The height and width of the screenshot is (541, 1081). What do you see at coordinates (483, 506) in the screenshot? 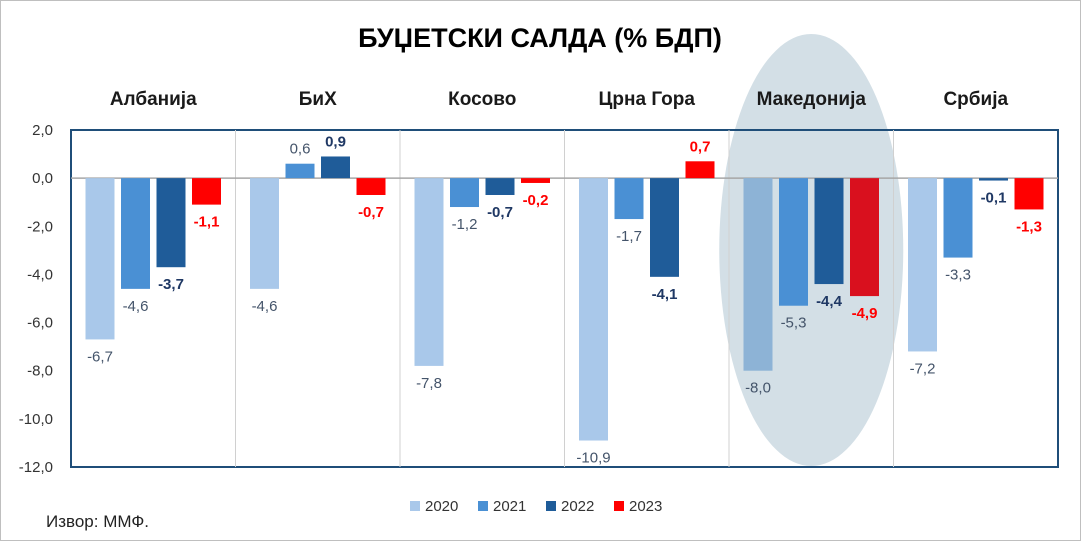
I see `legend-swatch-2021` at bounding box center [483, 506].